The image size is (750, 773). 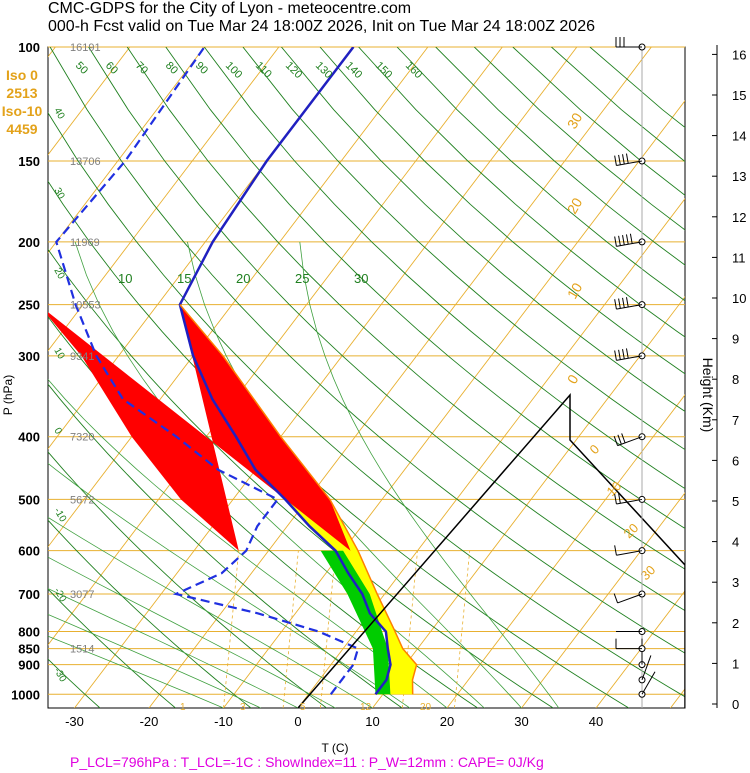 I want to click on height-tick-label: 1, so click(x=735, y=663).